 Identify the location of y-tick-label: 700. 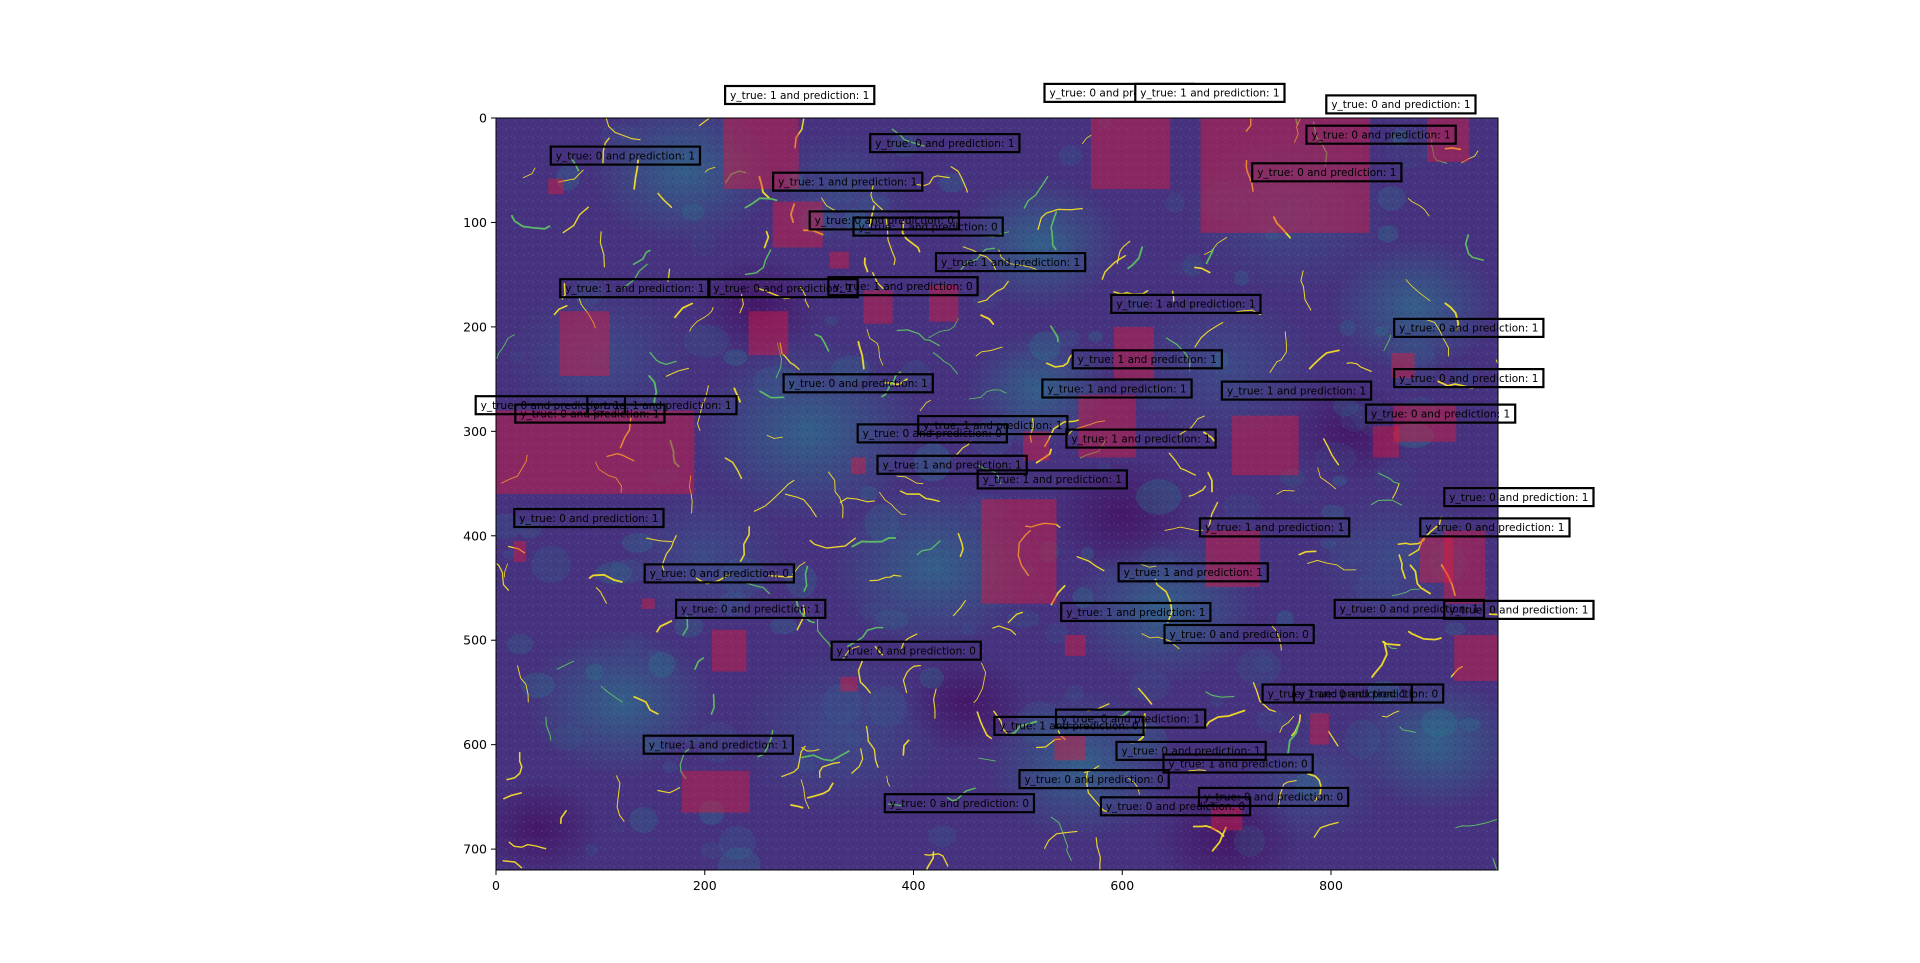
(475, 849).